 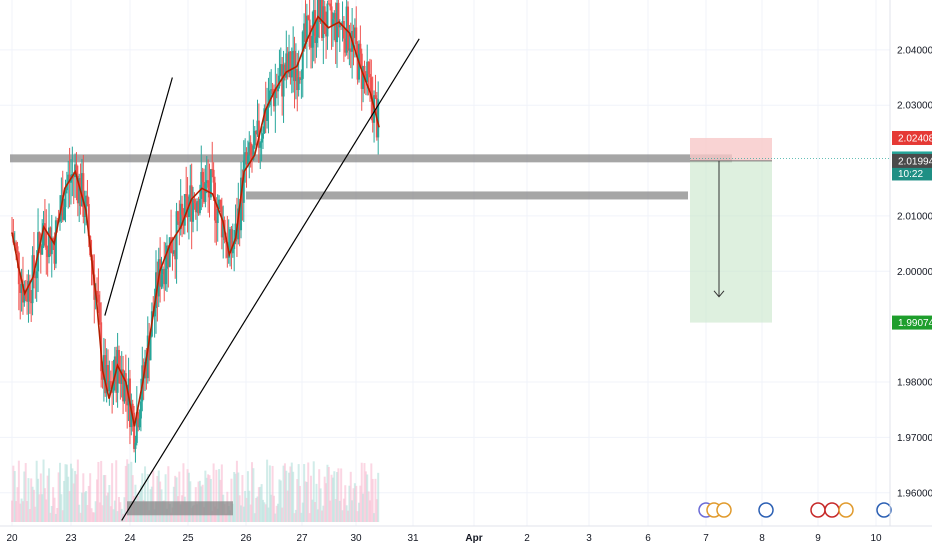 What do you see at coordinates (790, 230) in the screenshot?
I see `position-tool` at bounding box center [790, 230].